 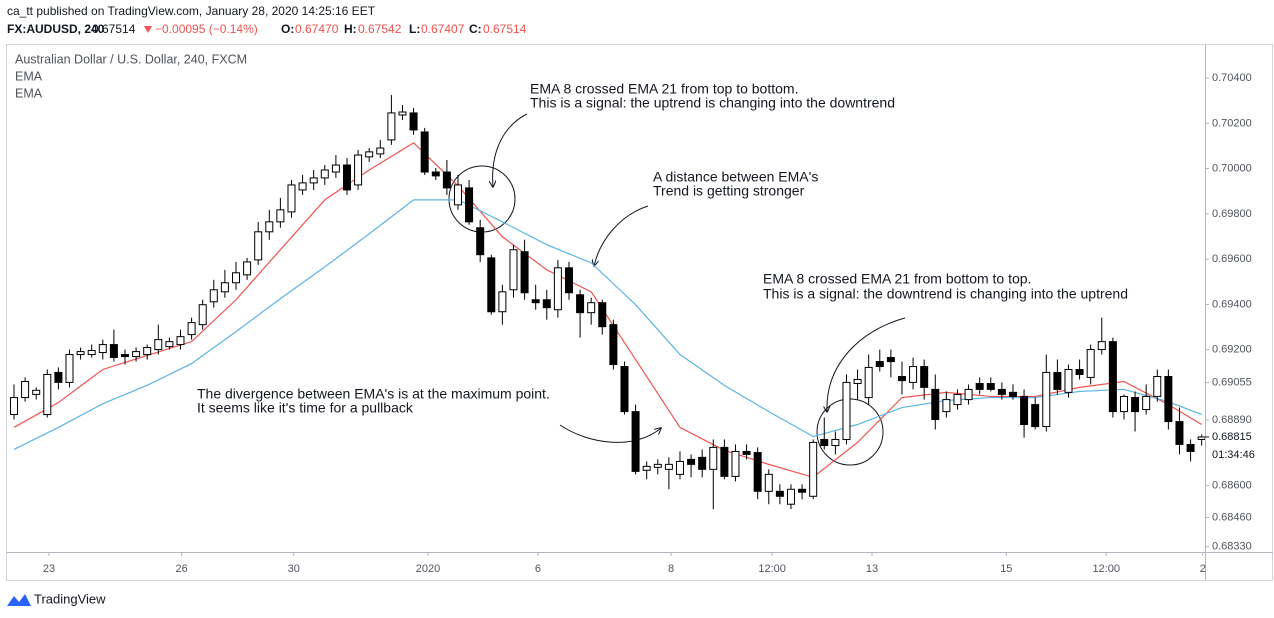 I want to click on y-tick-label: 0.70400, so click(x=1232, y=78).